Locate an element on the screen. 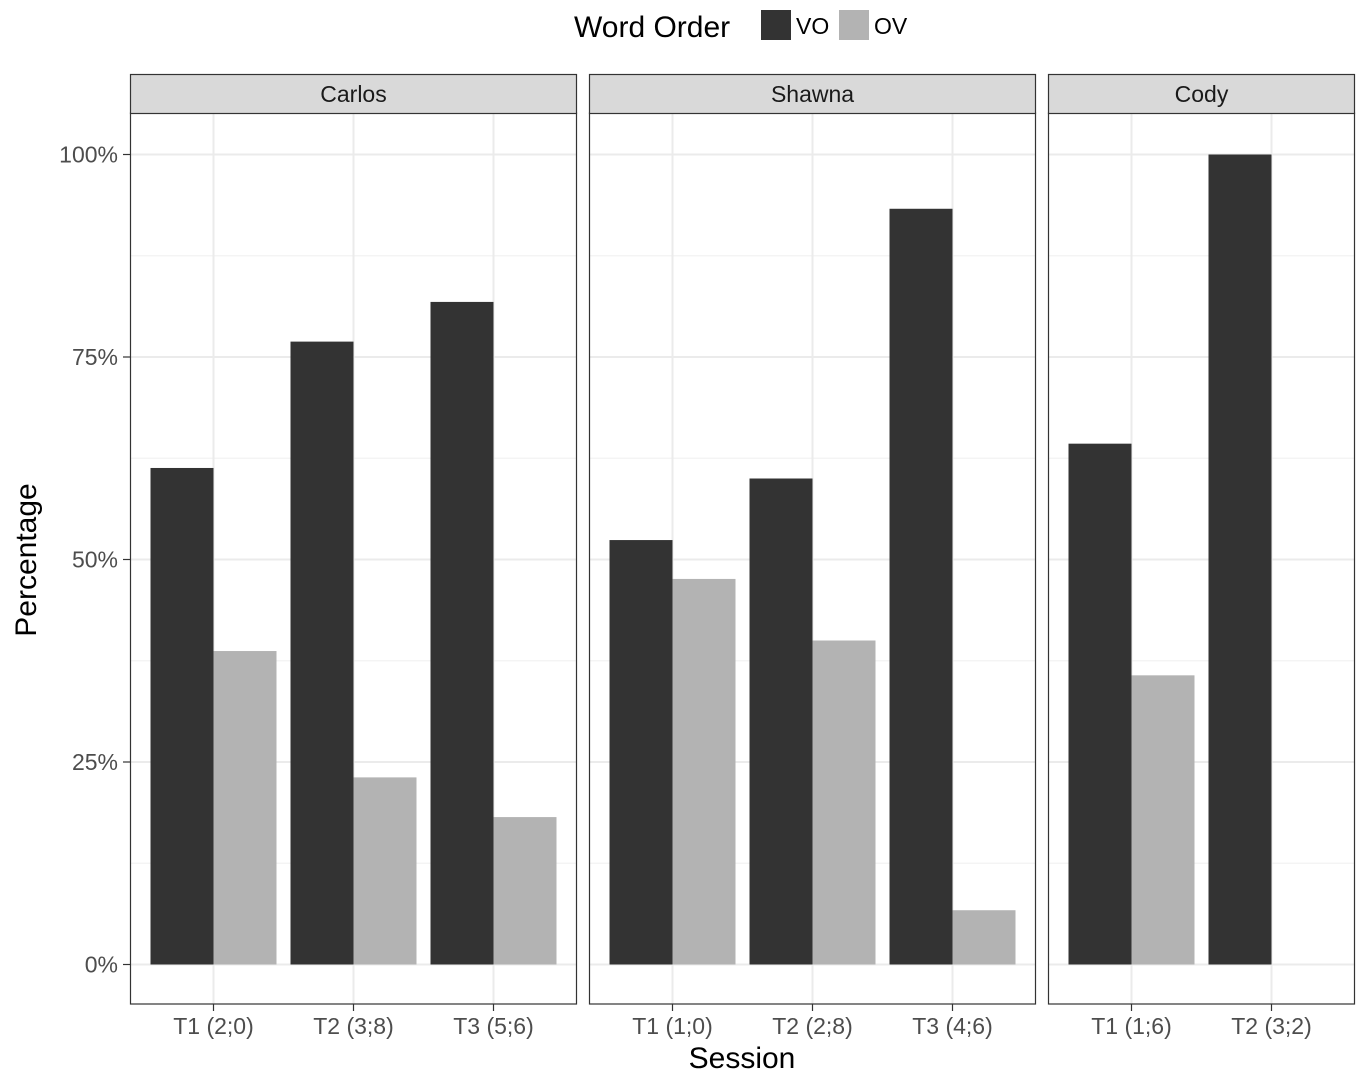  x-tick-label: T1 (1;0) is located at coordinates (672, 1026).